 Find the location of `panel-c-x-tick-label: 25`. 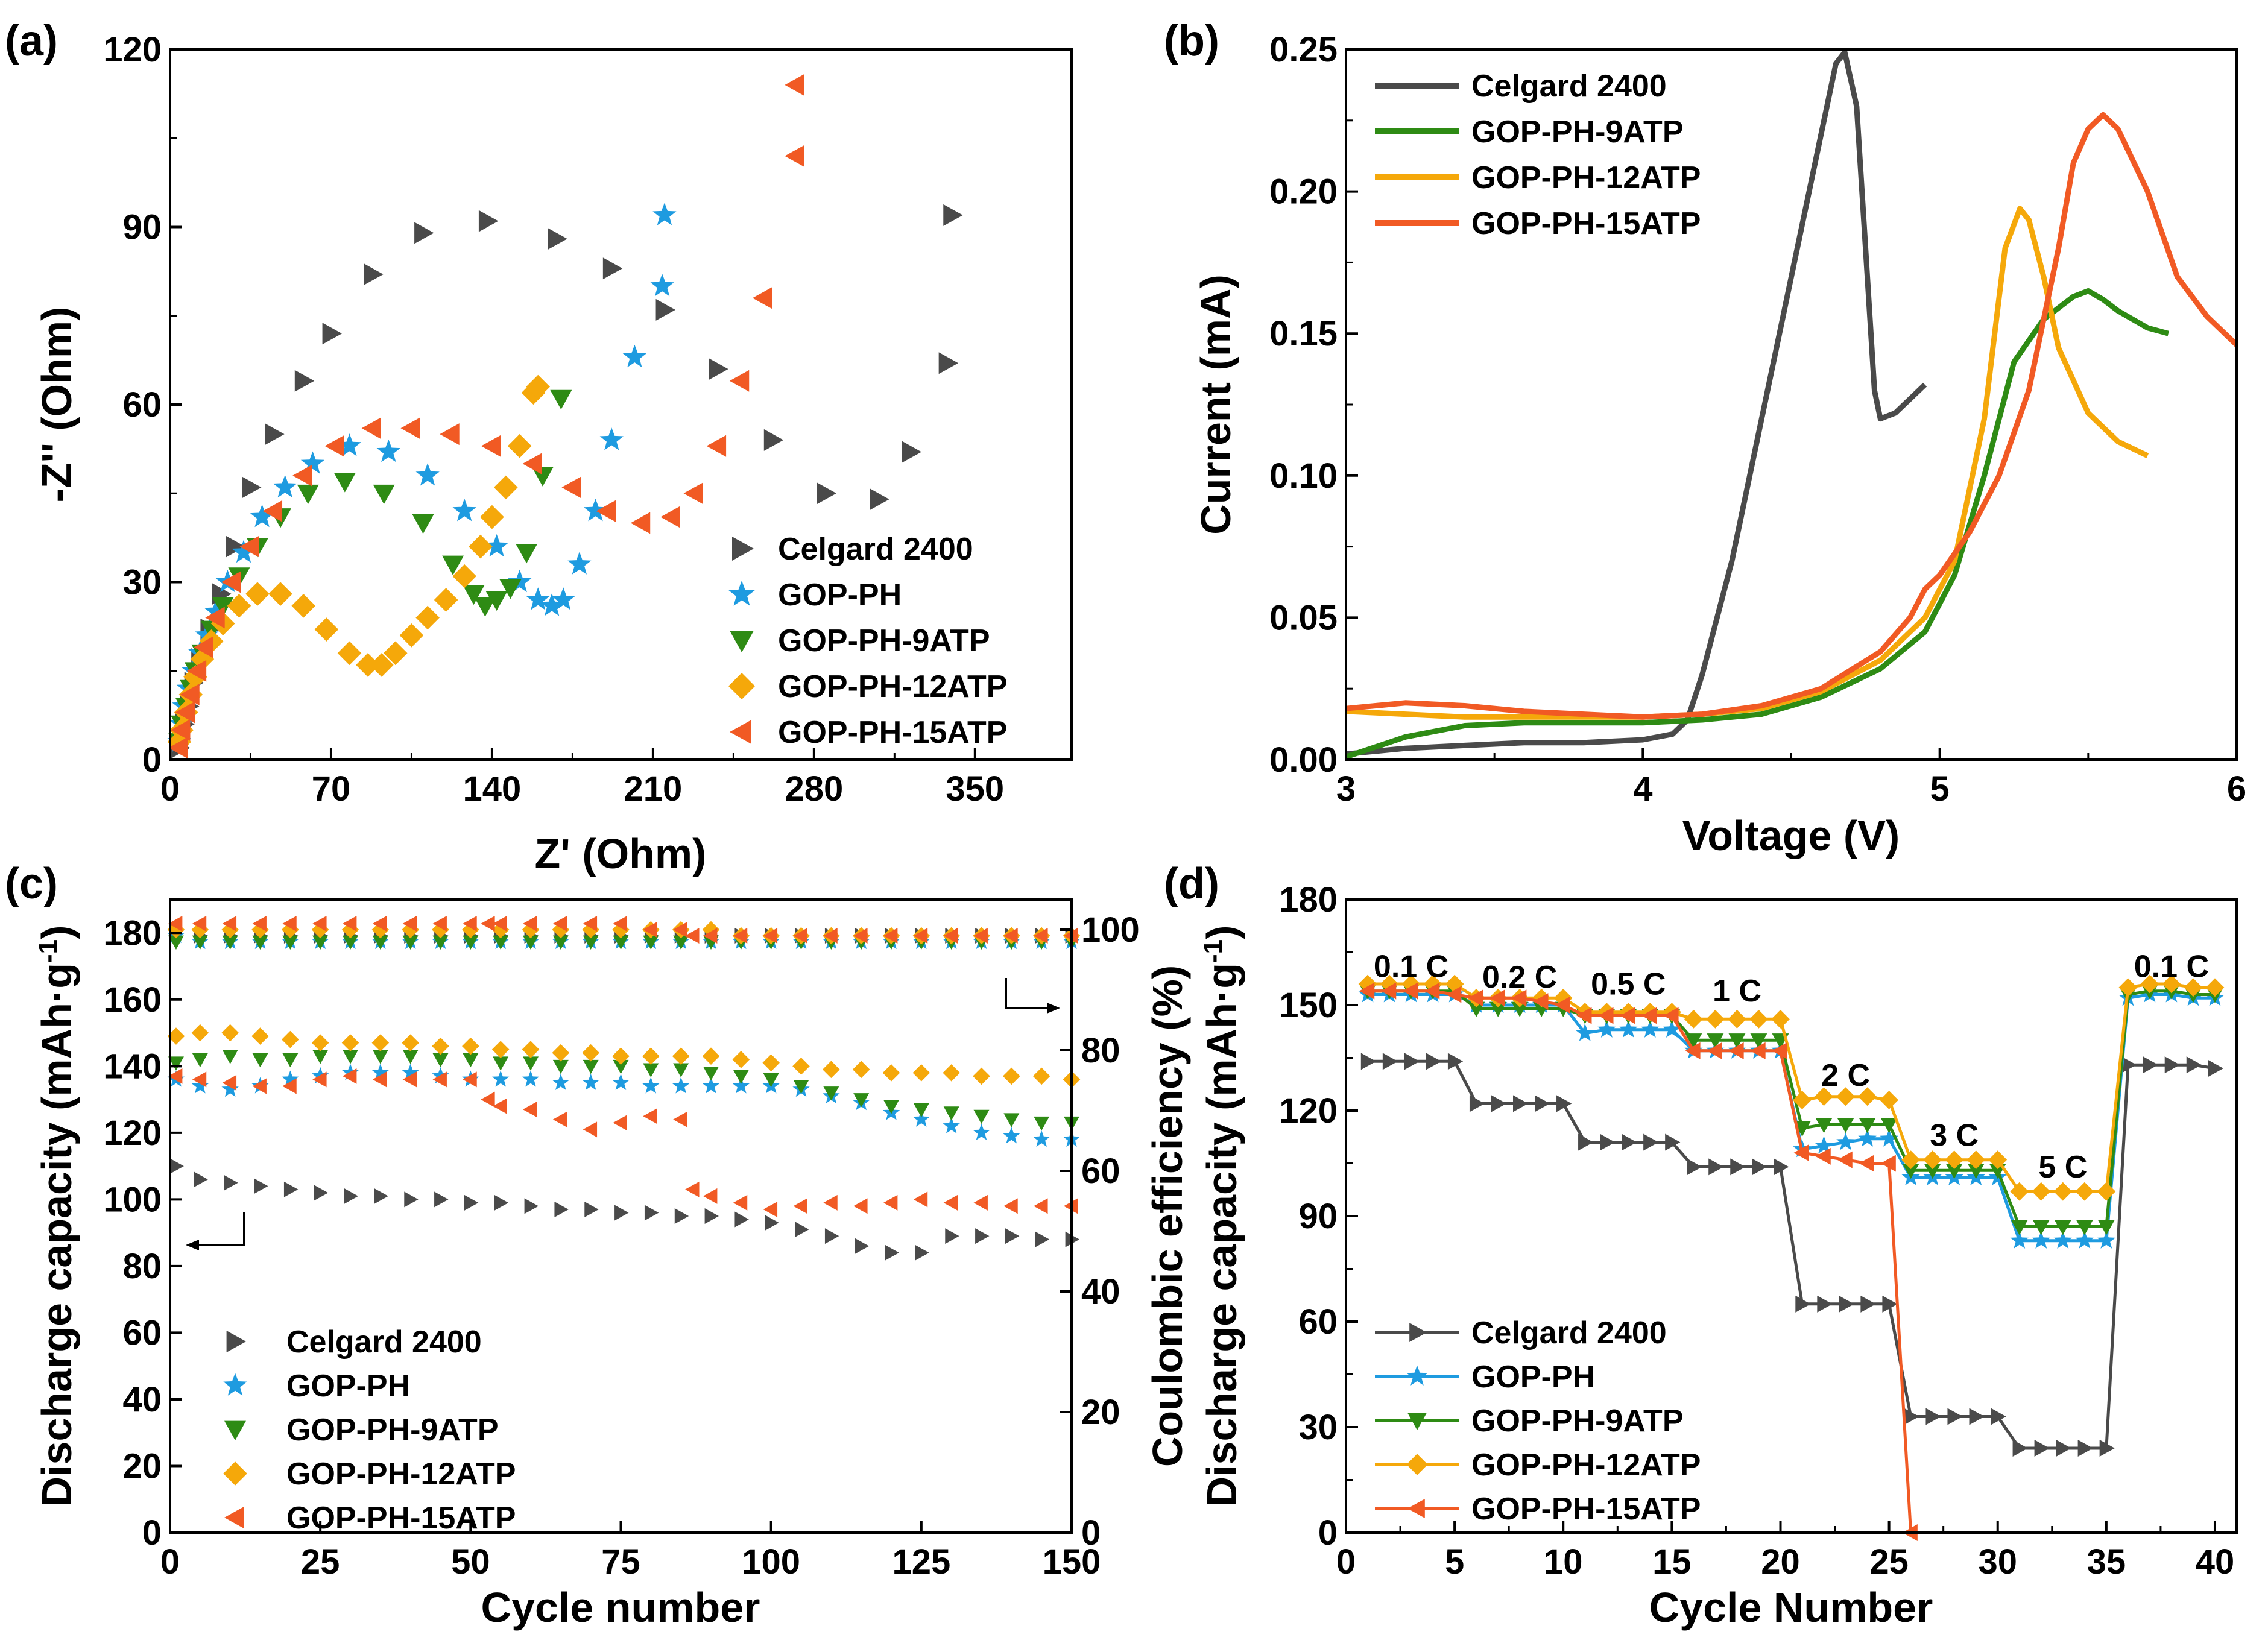

panel-c-x-tick-label: 25 is located at coordinates (320, 1561).